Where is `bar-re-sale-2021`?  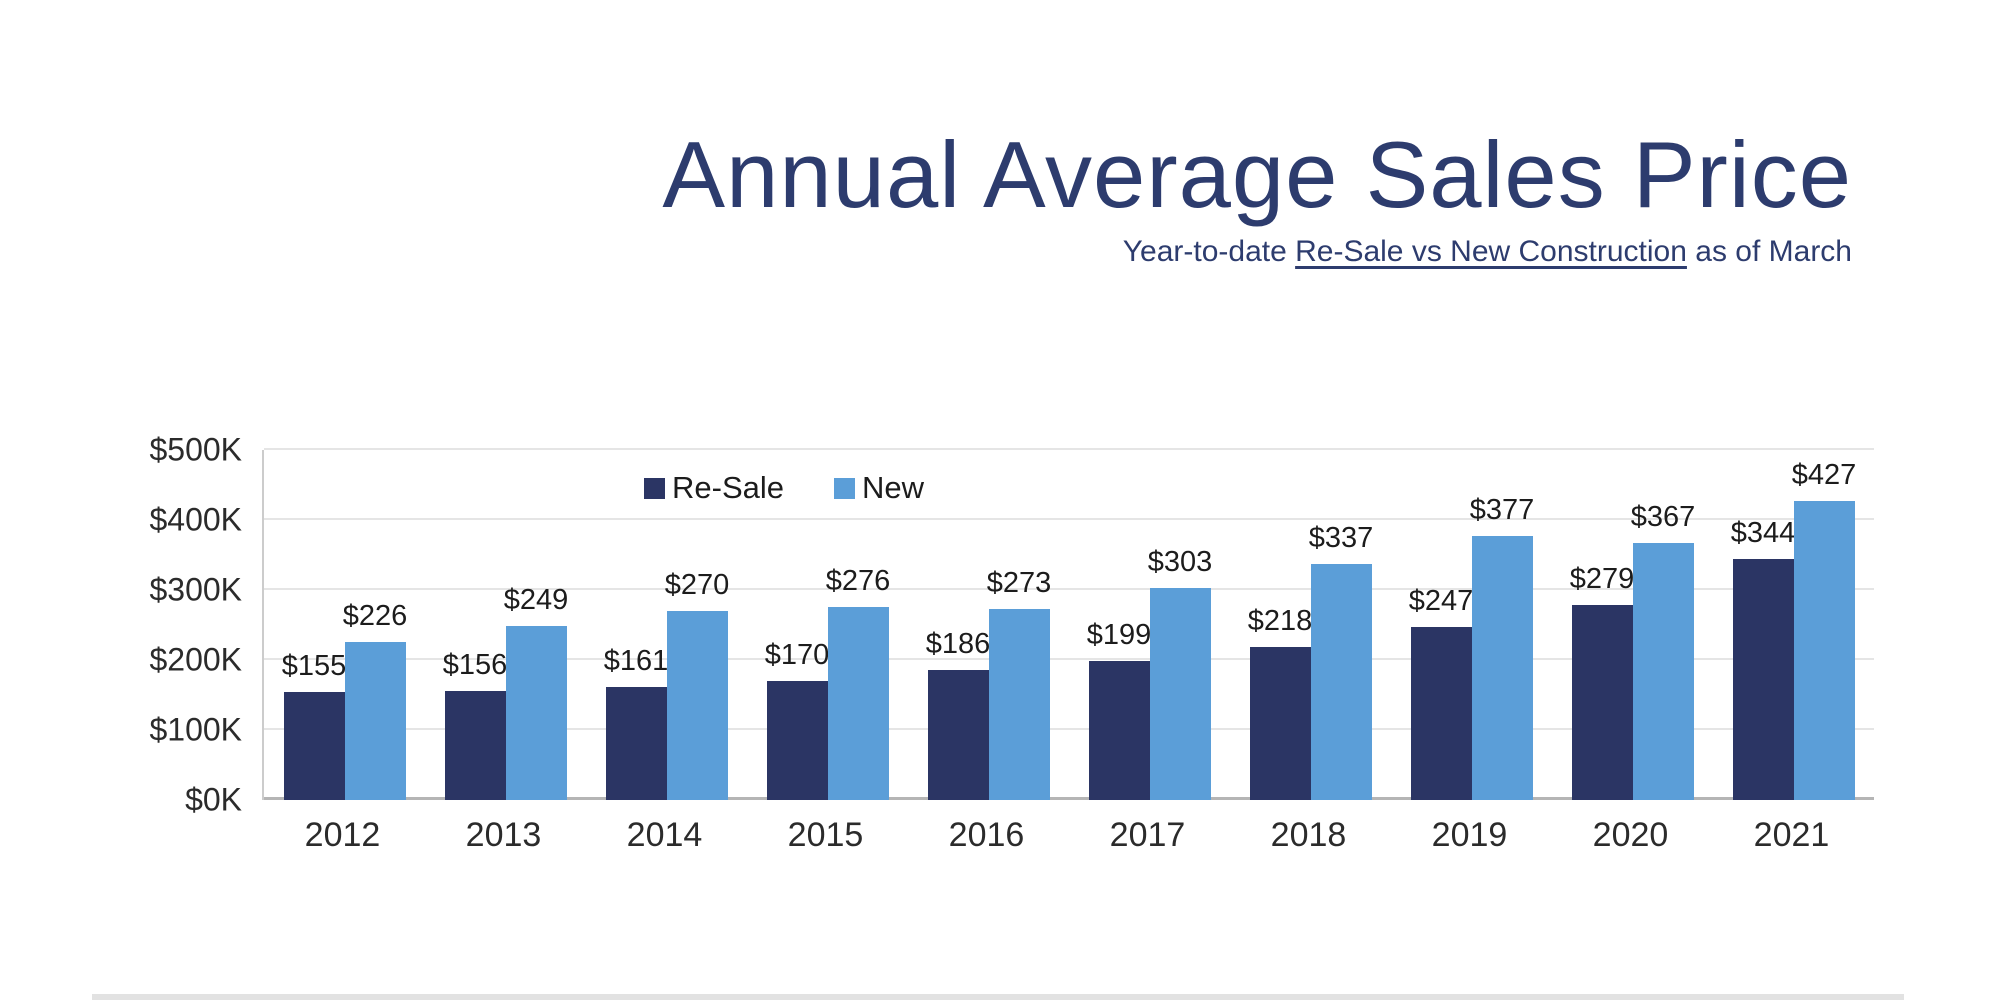
bar-re-sale-2021 is located at coordinates (1763, 679).